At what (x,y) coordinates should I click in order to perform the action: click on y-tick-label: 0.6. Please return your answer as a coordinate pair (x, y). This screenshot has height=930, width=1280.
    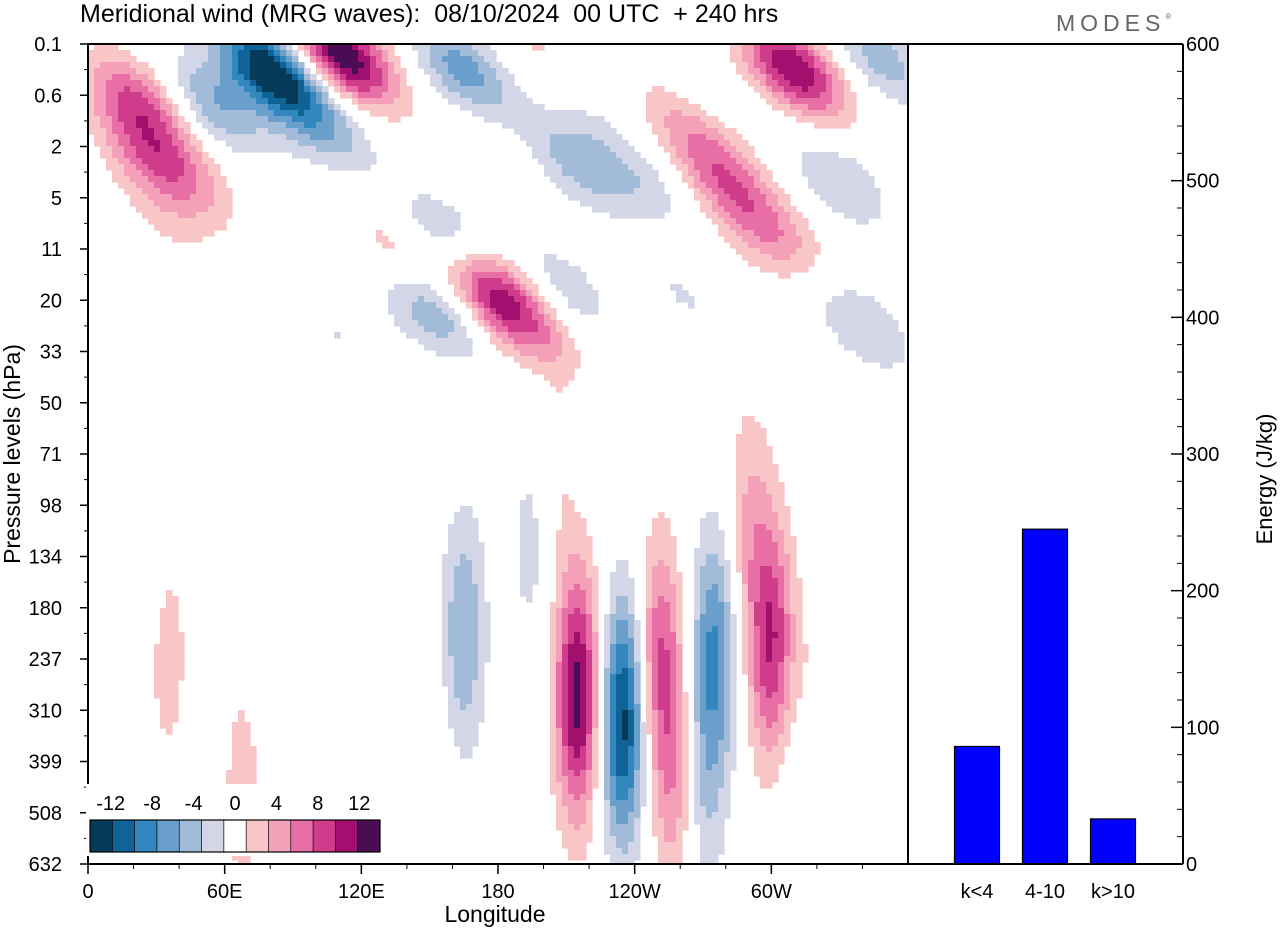
    Looking at the image, I should click on (48, 96).